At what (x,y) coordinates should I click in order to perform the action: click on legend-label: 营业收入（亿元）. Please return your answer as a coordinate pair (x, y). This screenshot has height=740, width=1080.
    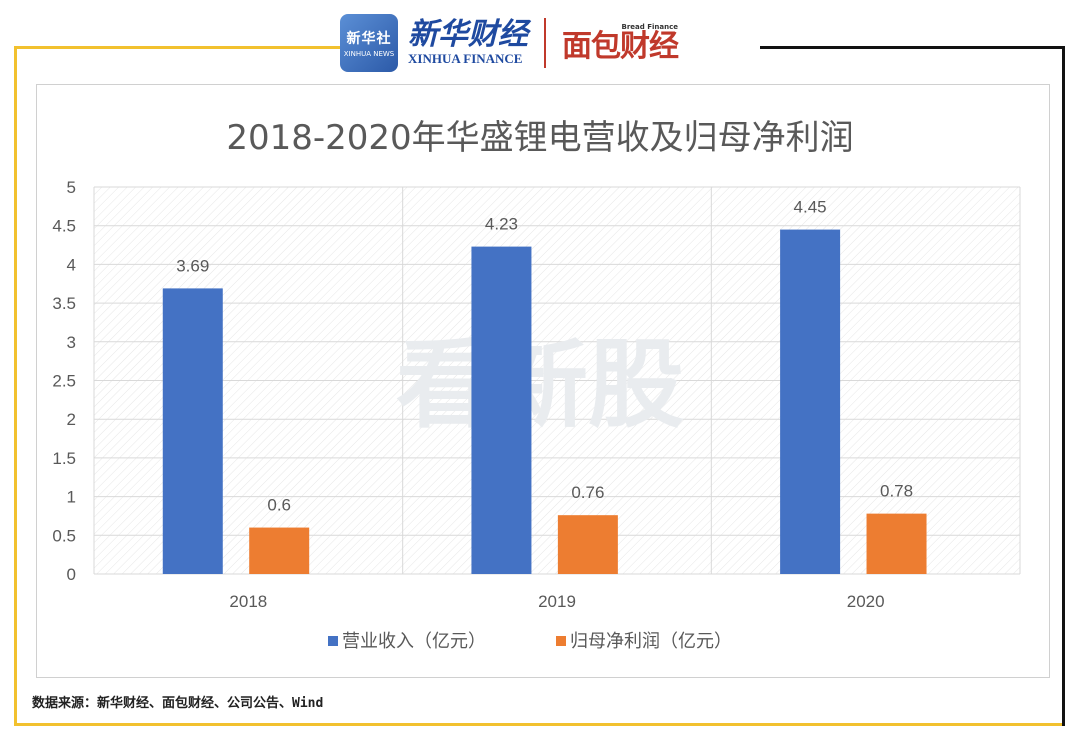
    Looking at the image, I should click on (414, 641).